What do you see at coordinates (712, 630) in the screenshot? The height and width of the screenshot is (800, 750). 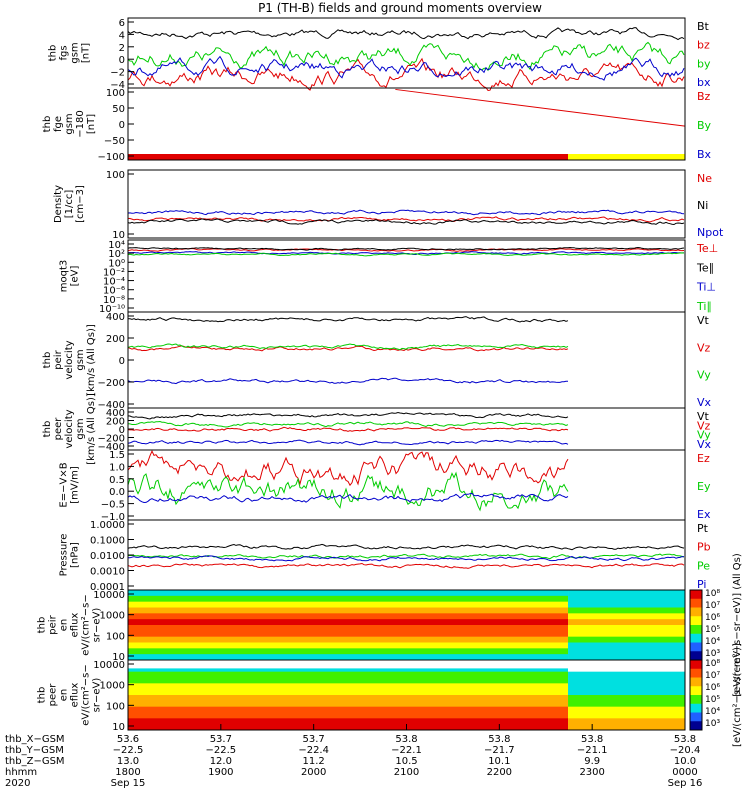 I see `colorbar-tick-label: 10⁵` at bounding box center [712, 630].